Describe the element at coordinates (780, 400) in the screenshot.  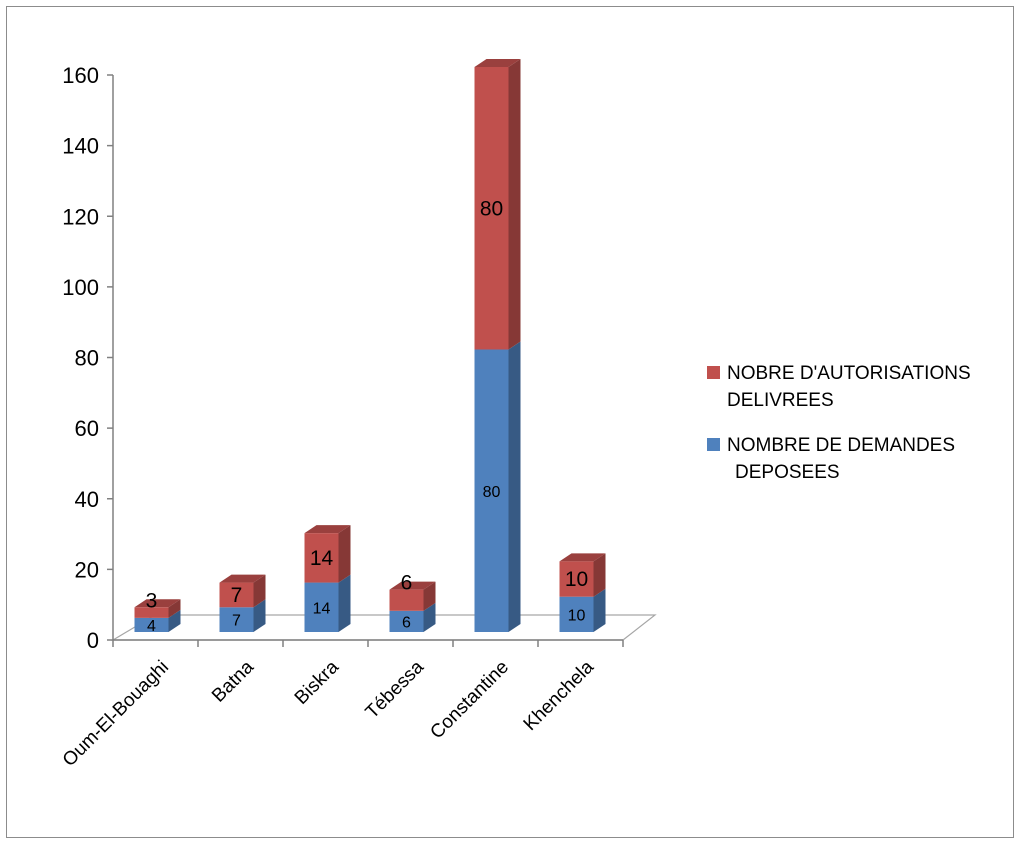
I see `legend-label-autorisations-line2: DELIVREES` at that location.